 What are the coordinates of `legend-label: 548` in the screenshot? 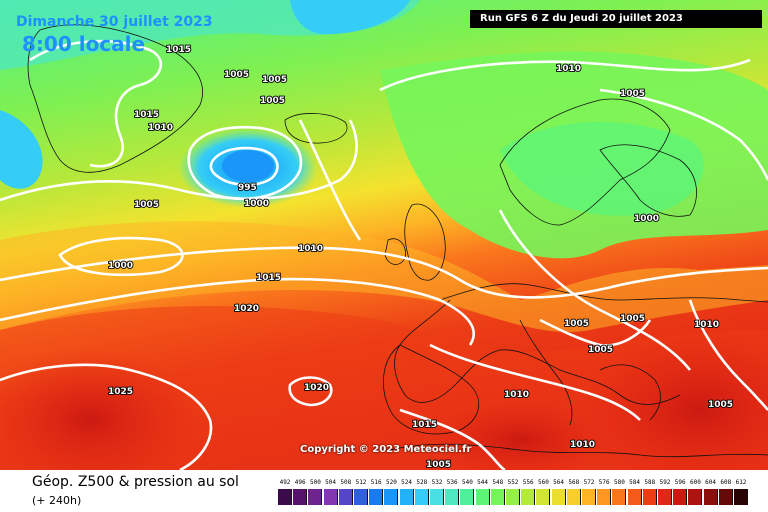 It's located at (498, 482).